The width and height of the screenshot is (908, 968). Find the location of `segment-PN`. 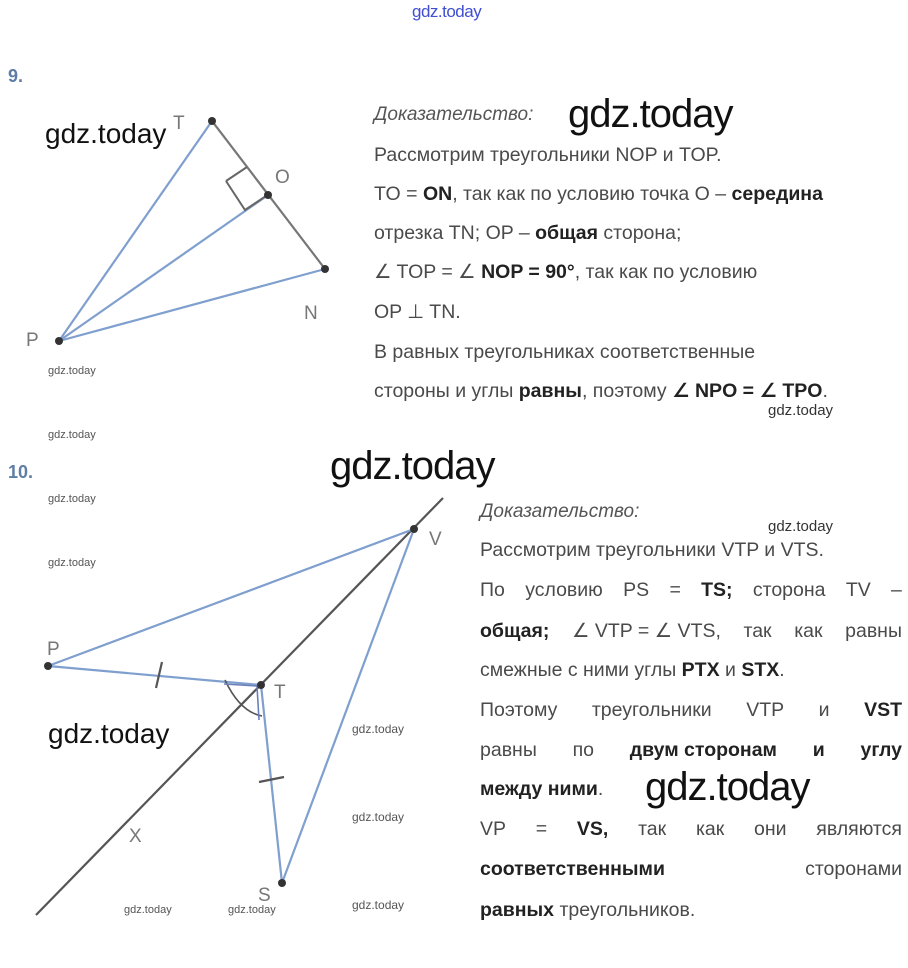

segment-PN is located at coordinates (192, 305).